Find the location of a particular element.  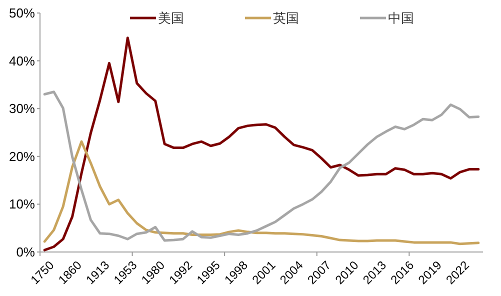

y-tick-label: 0% is located at coordinates (26, 252).